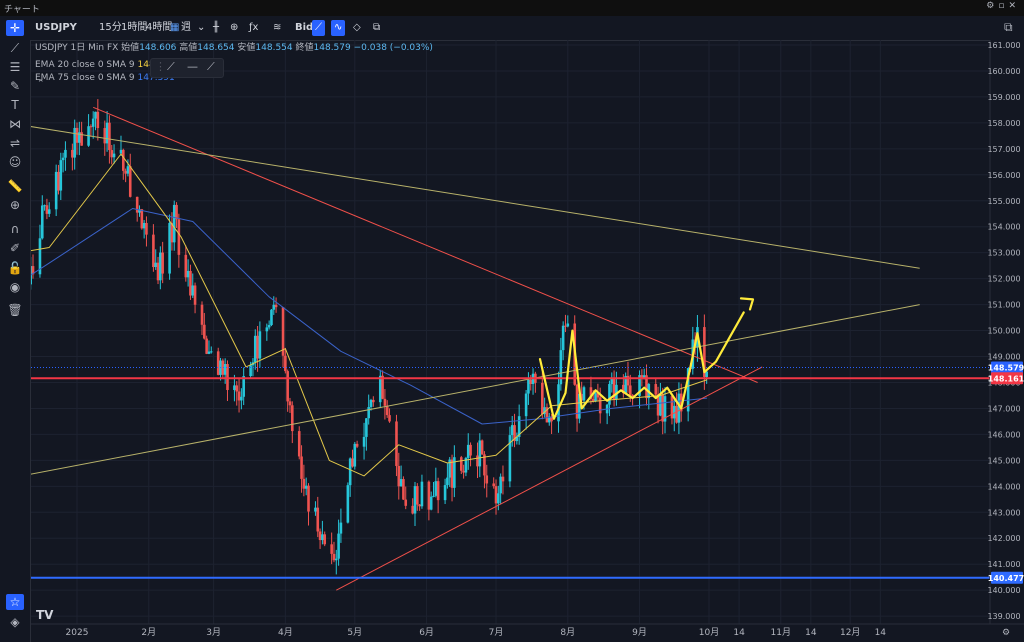  I want to click on draw-hline-icon: —, so click(192, 66).